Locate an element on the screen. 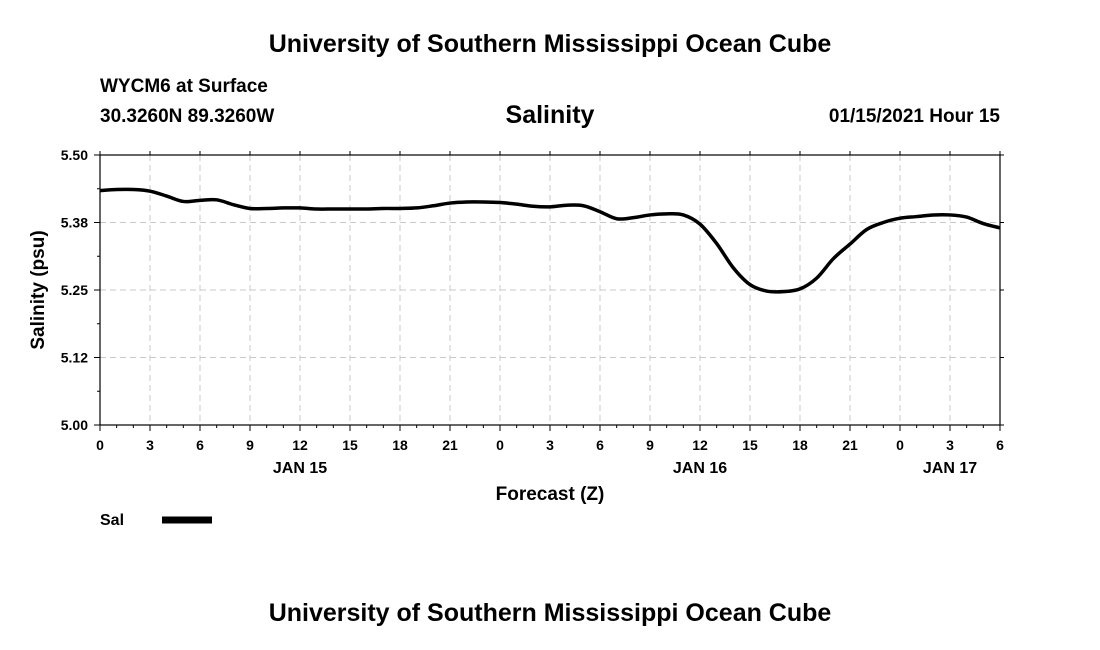 The width and height of the screenshot is (1100, 650). y-tick-label: 5.00 is located at coordinates (74, 425).